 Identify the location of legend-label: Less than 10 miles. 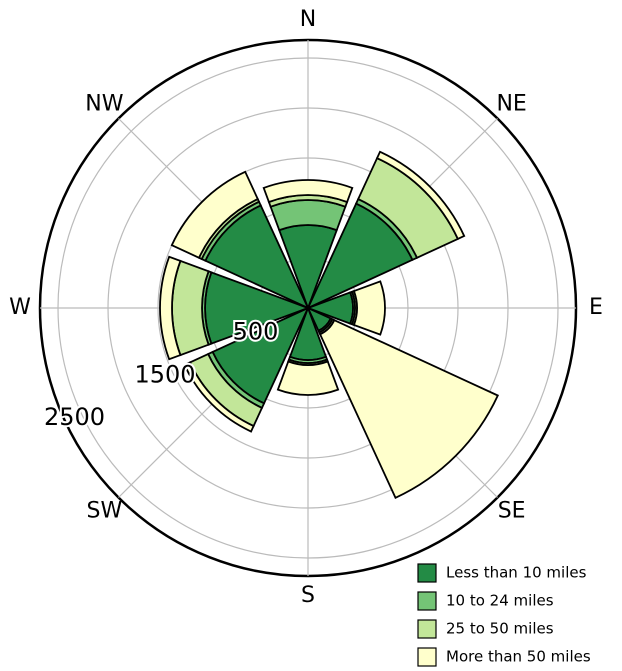
(516, 573).